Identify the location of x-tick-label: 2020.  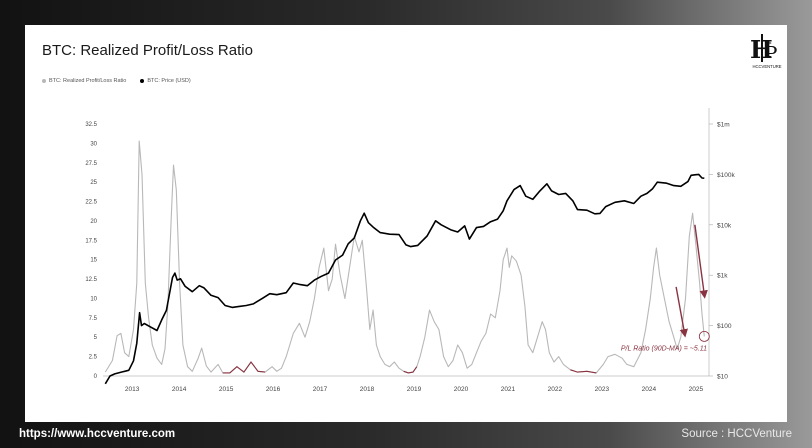
(461, 389).